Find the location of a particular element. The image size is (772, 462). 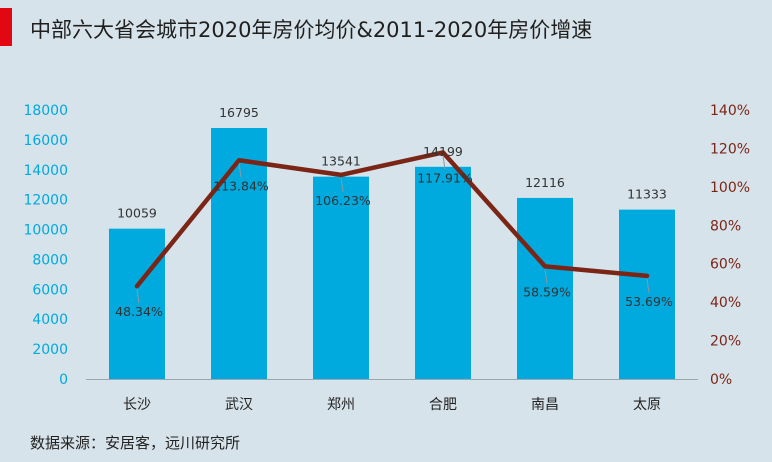

bar-value-label: 14199 is located at coordinates (443, 151).